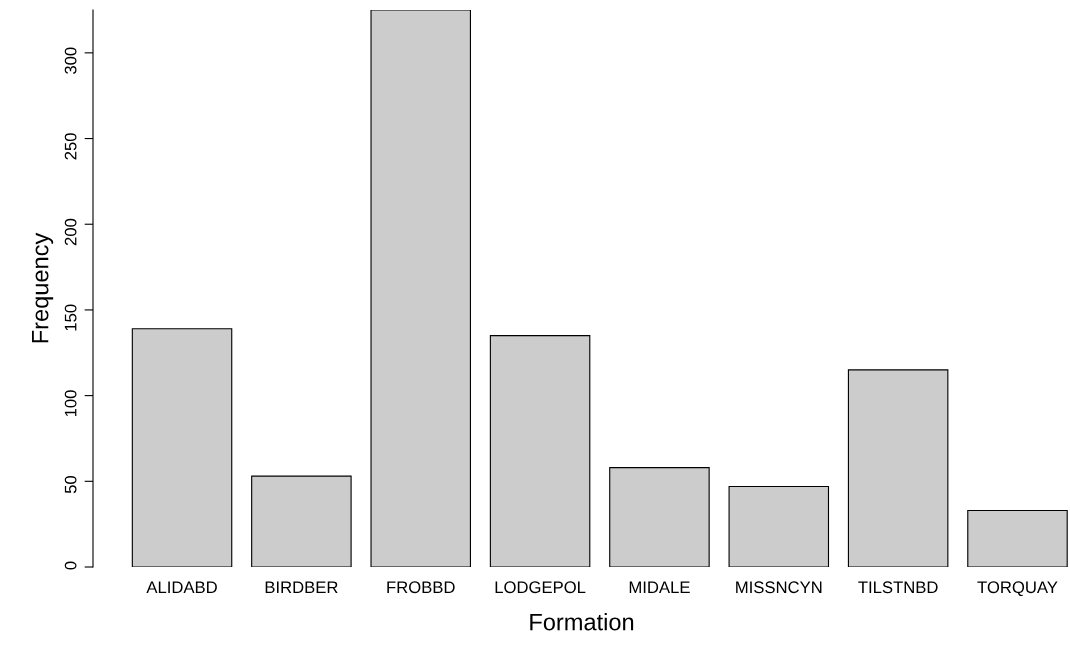  I want to click on y-tick-label: 150, so click(70, 317).